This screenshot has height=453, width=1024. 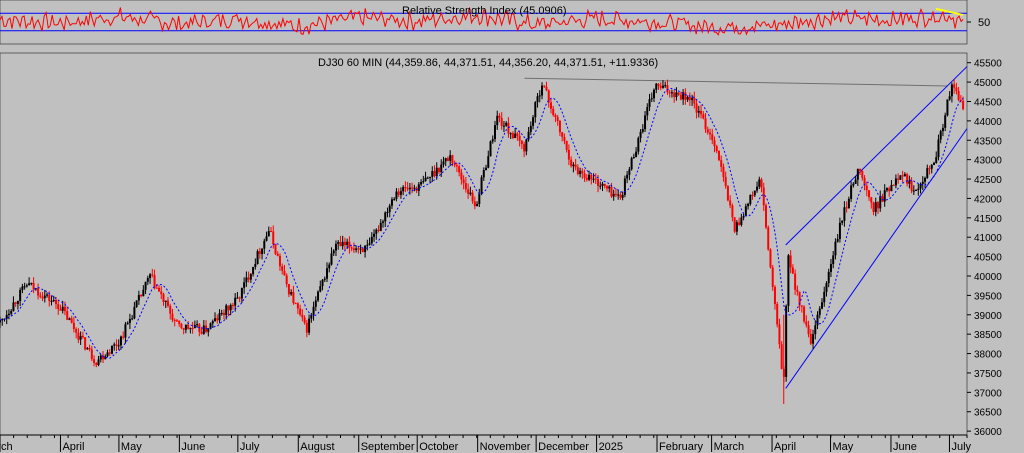 I want to click on x-tick-label: February, so click(x=681, y=447).